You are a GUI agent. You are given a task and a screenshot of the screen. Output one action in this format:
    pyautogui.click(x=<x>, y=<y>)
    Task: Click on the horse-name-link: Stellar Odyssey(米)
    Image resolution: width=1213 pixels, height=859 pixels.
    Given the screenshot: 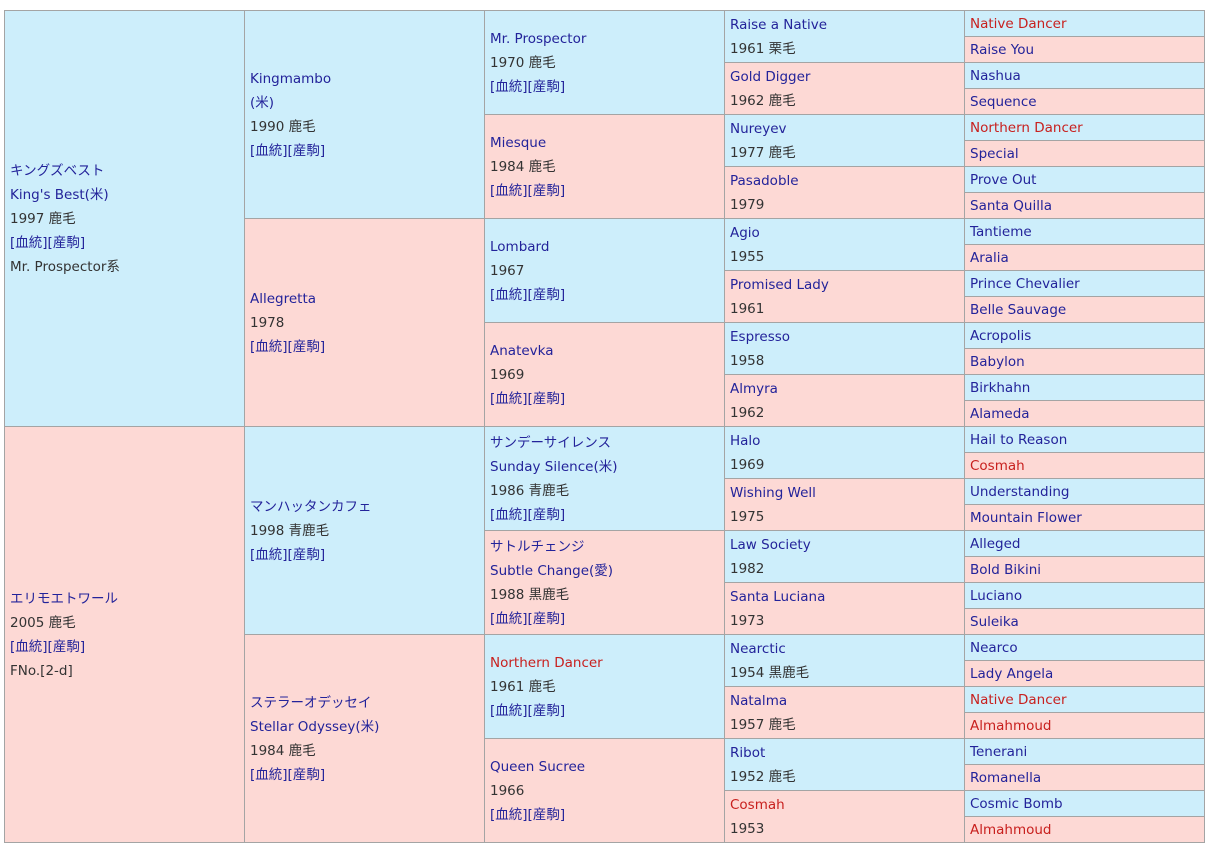 What is the action you would take?
    pyautogui.click(x=315, y=726)
    